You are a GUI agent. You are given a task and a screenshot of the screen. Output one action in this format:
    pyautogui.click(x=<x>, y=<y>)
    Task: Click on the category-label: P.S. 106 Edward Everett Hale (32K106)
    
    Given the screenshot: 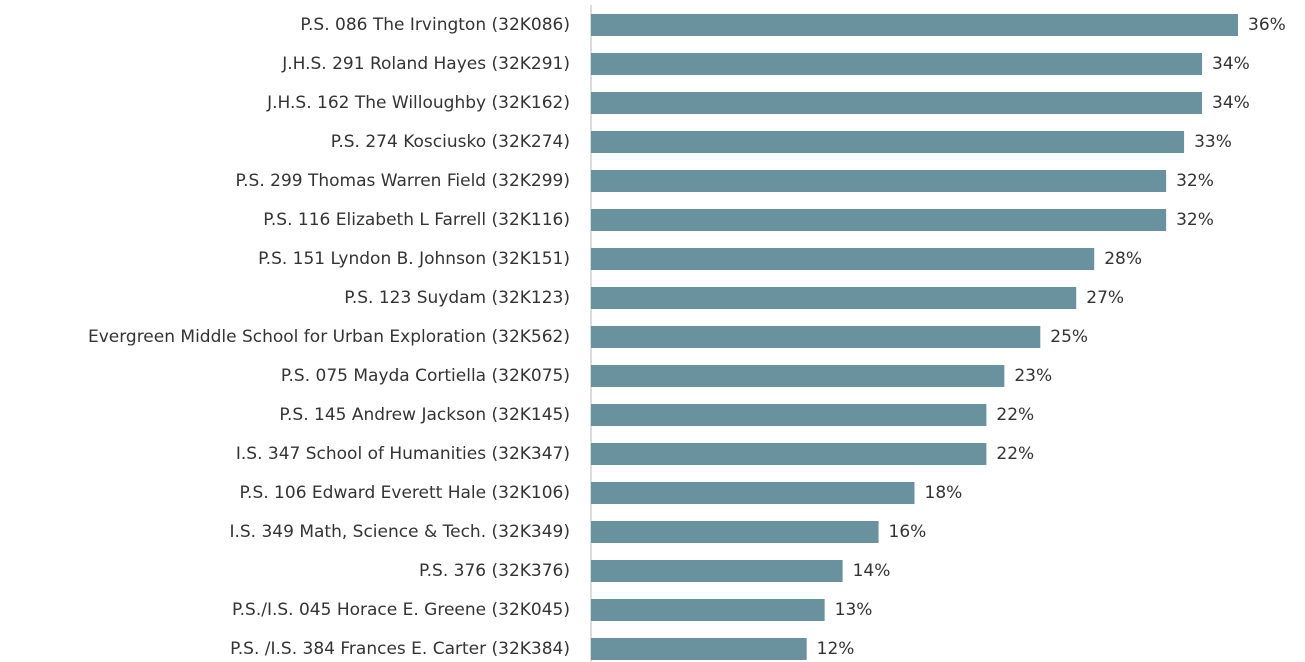 What is the action you would take?
    pyautogui.click(x=404, y=493)
    